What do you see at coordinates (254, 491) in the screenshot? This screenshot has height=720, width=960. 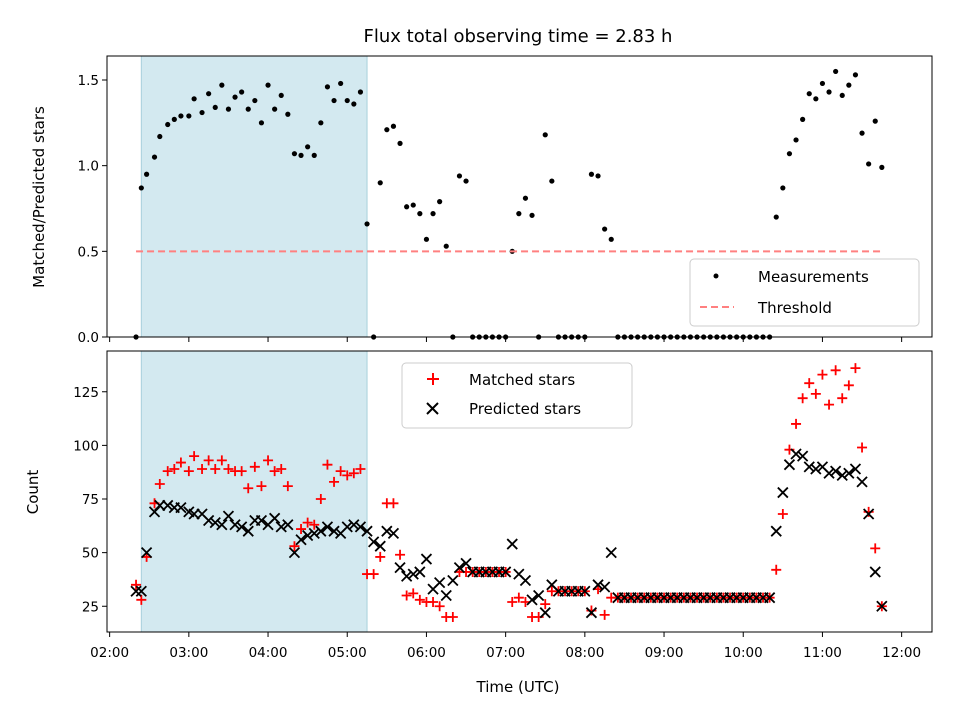 I see `bottom-shaded-region` at bounding box center [254, 491].